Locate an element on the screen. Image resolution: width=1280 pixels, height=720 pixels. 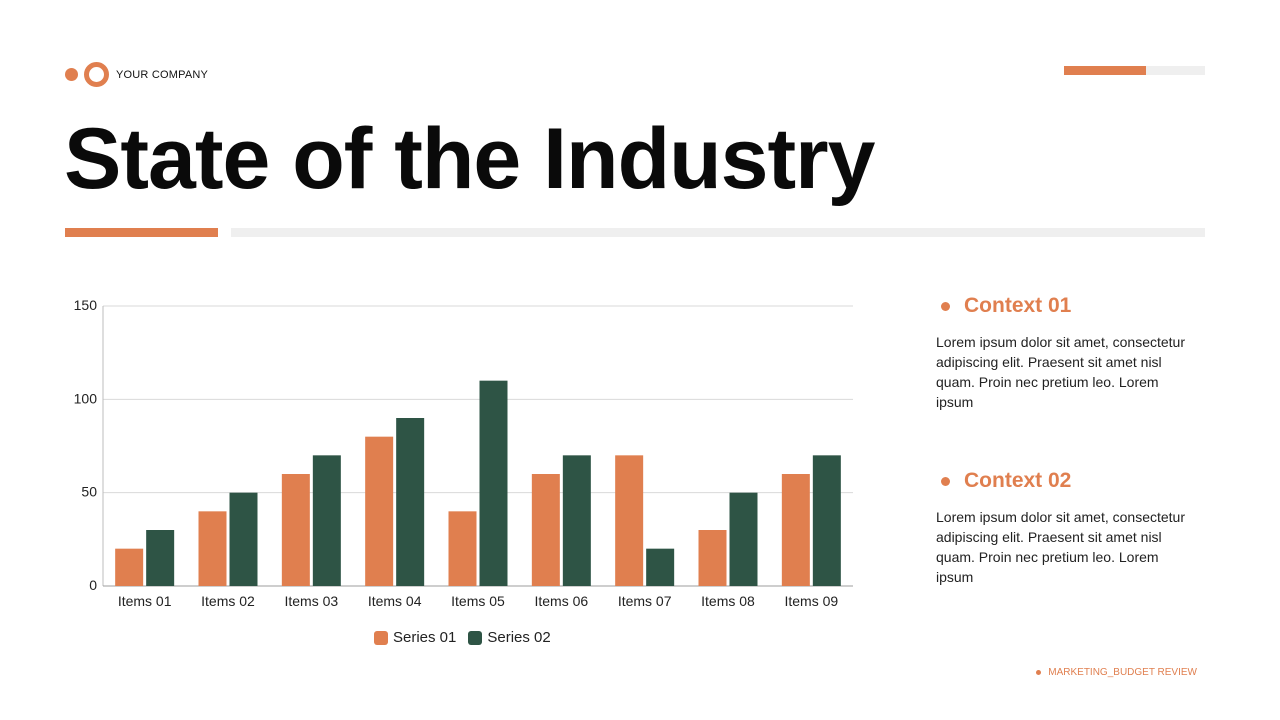
legend-item-series-01: Series 01 is located at coordinates (415, 637).